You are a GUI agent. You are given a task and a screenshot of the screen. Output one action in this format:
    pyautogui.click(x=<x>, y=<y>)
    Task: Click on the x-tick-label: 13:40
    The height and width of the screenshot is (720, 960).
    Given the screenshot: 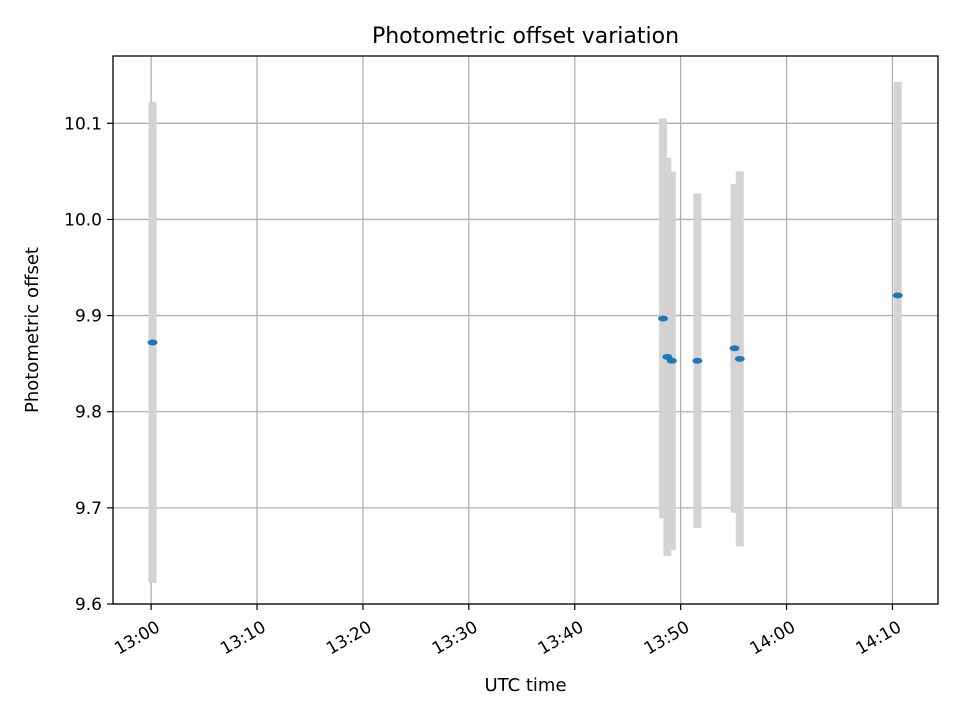 What is the action you would take?
    pyautogui.click(x=561, y=638)
    